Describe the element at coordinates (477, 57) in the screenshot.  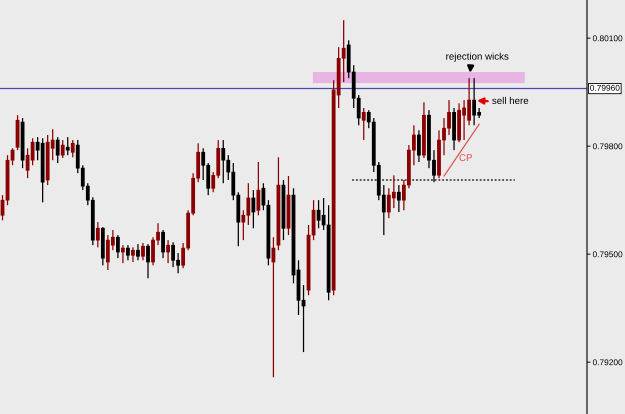
I see `annotation: rejection wicks` at that location.